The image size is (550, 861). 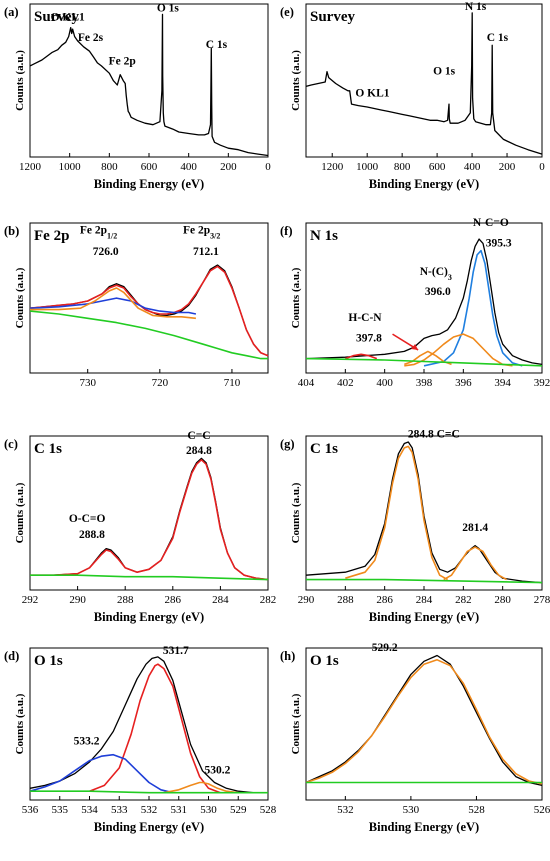 What do you see at coordinates (176, 651) in the screenshot?
I see `peak-annotation: 531.7` at bounding box center [176, 651].